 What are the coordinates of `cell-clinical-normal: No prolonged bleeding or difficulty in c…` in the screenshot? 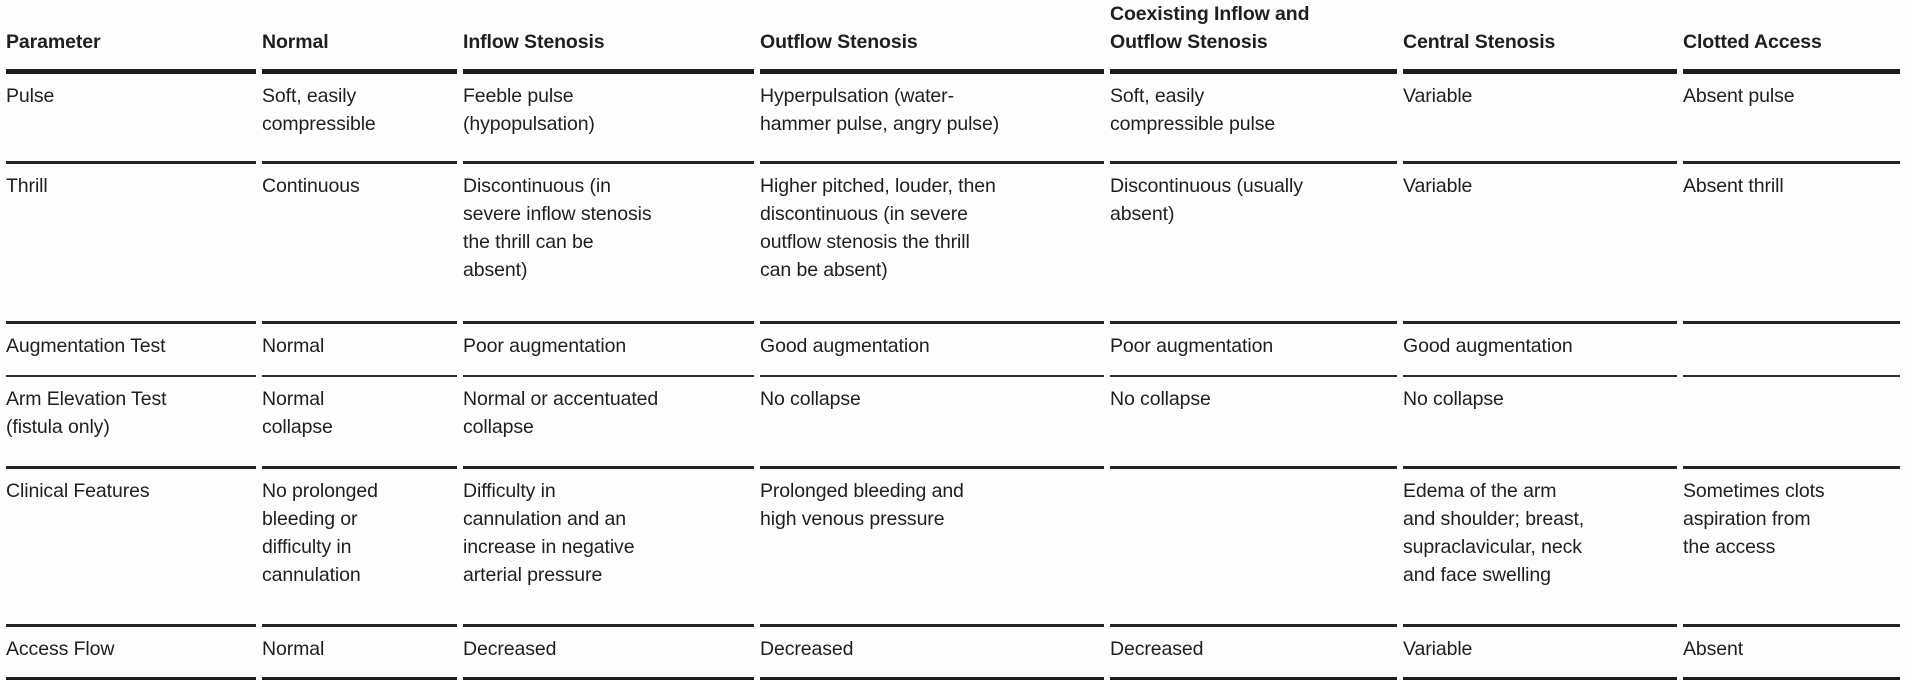 It's located at (359, 548).